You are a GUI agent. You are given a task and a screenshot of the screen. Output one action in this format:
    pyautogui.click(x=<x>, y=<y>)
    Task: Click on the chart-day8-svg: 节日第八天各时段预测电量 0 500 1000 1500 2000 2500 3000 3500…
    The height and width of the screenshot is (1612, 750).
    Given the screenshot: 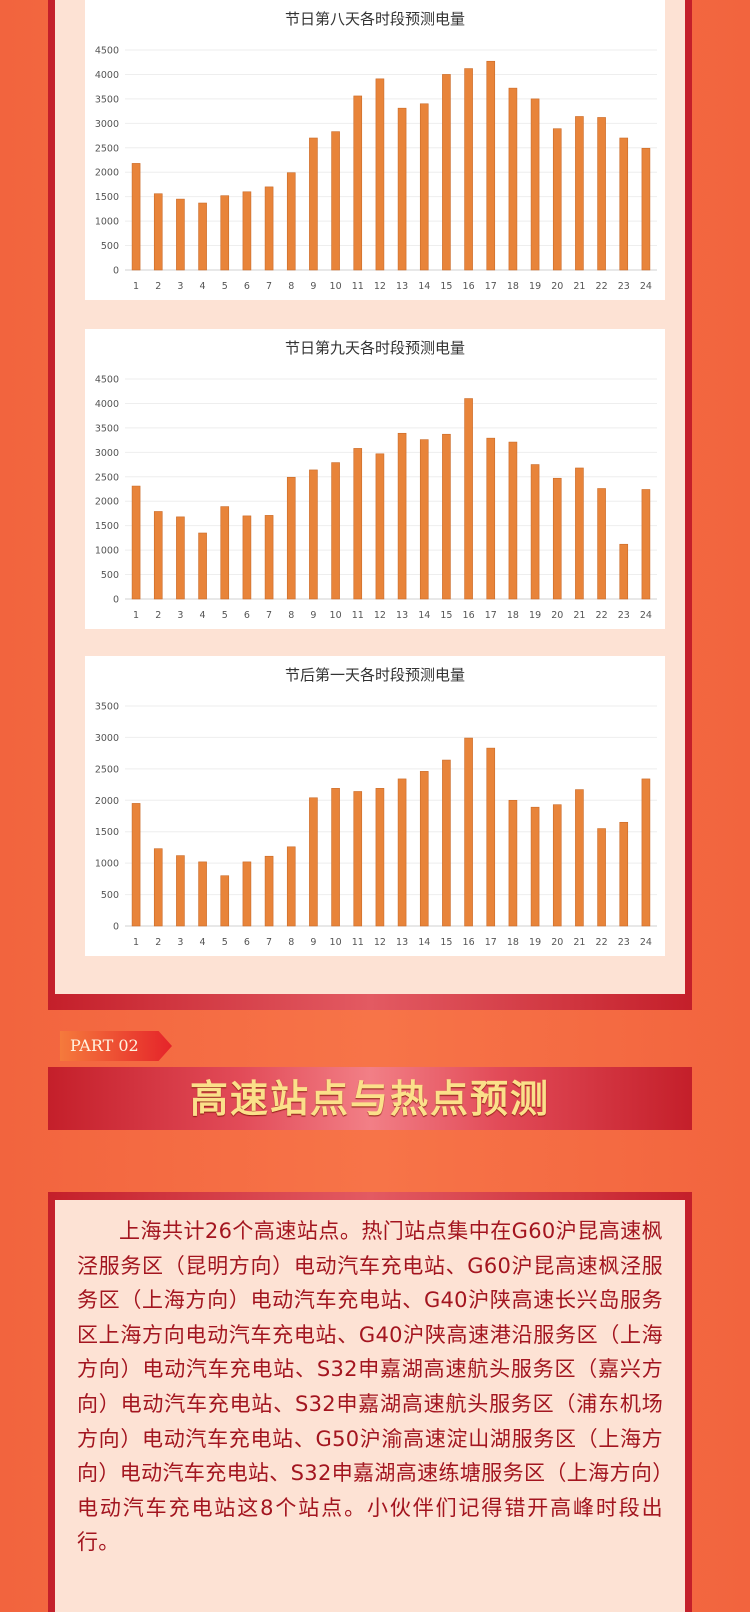 What is the action you would take?
    pyautogui.click(x=376, y=151)
    